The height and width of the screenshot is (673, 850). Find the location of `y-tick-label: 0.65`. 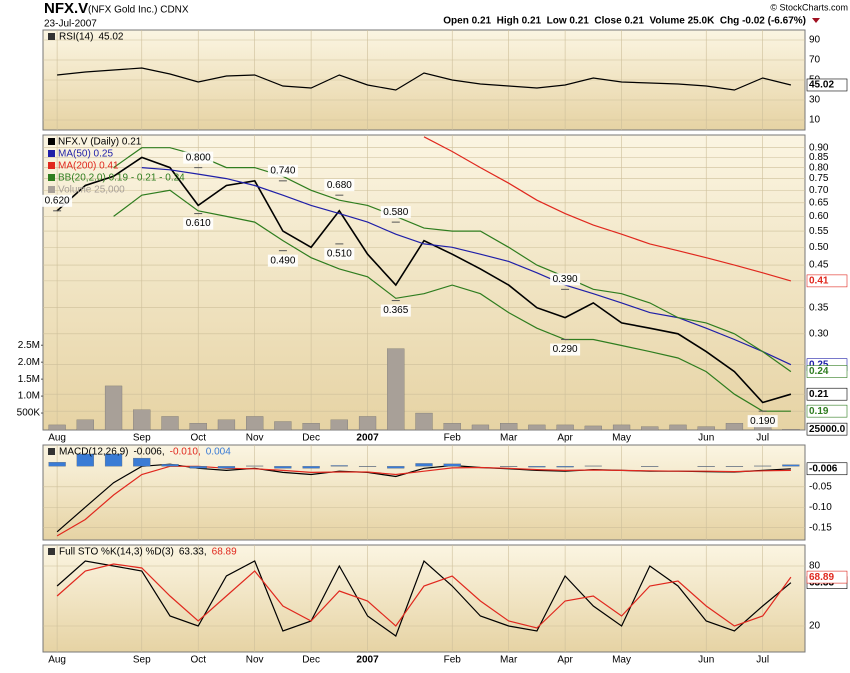

y-tick-label: 0.65 is located at coordinates (819, 202).